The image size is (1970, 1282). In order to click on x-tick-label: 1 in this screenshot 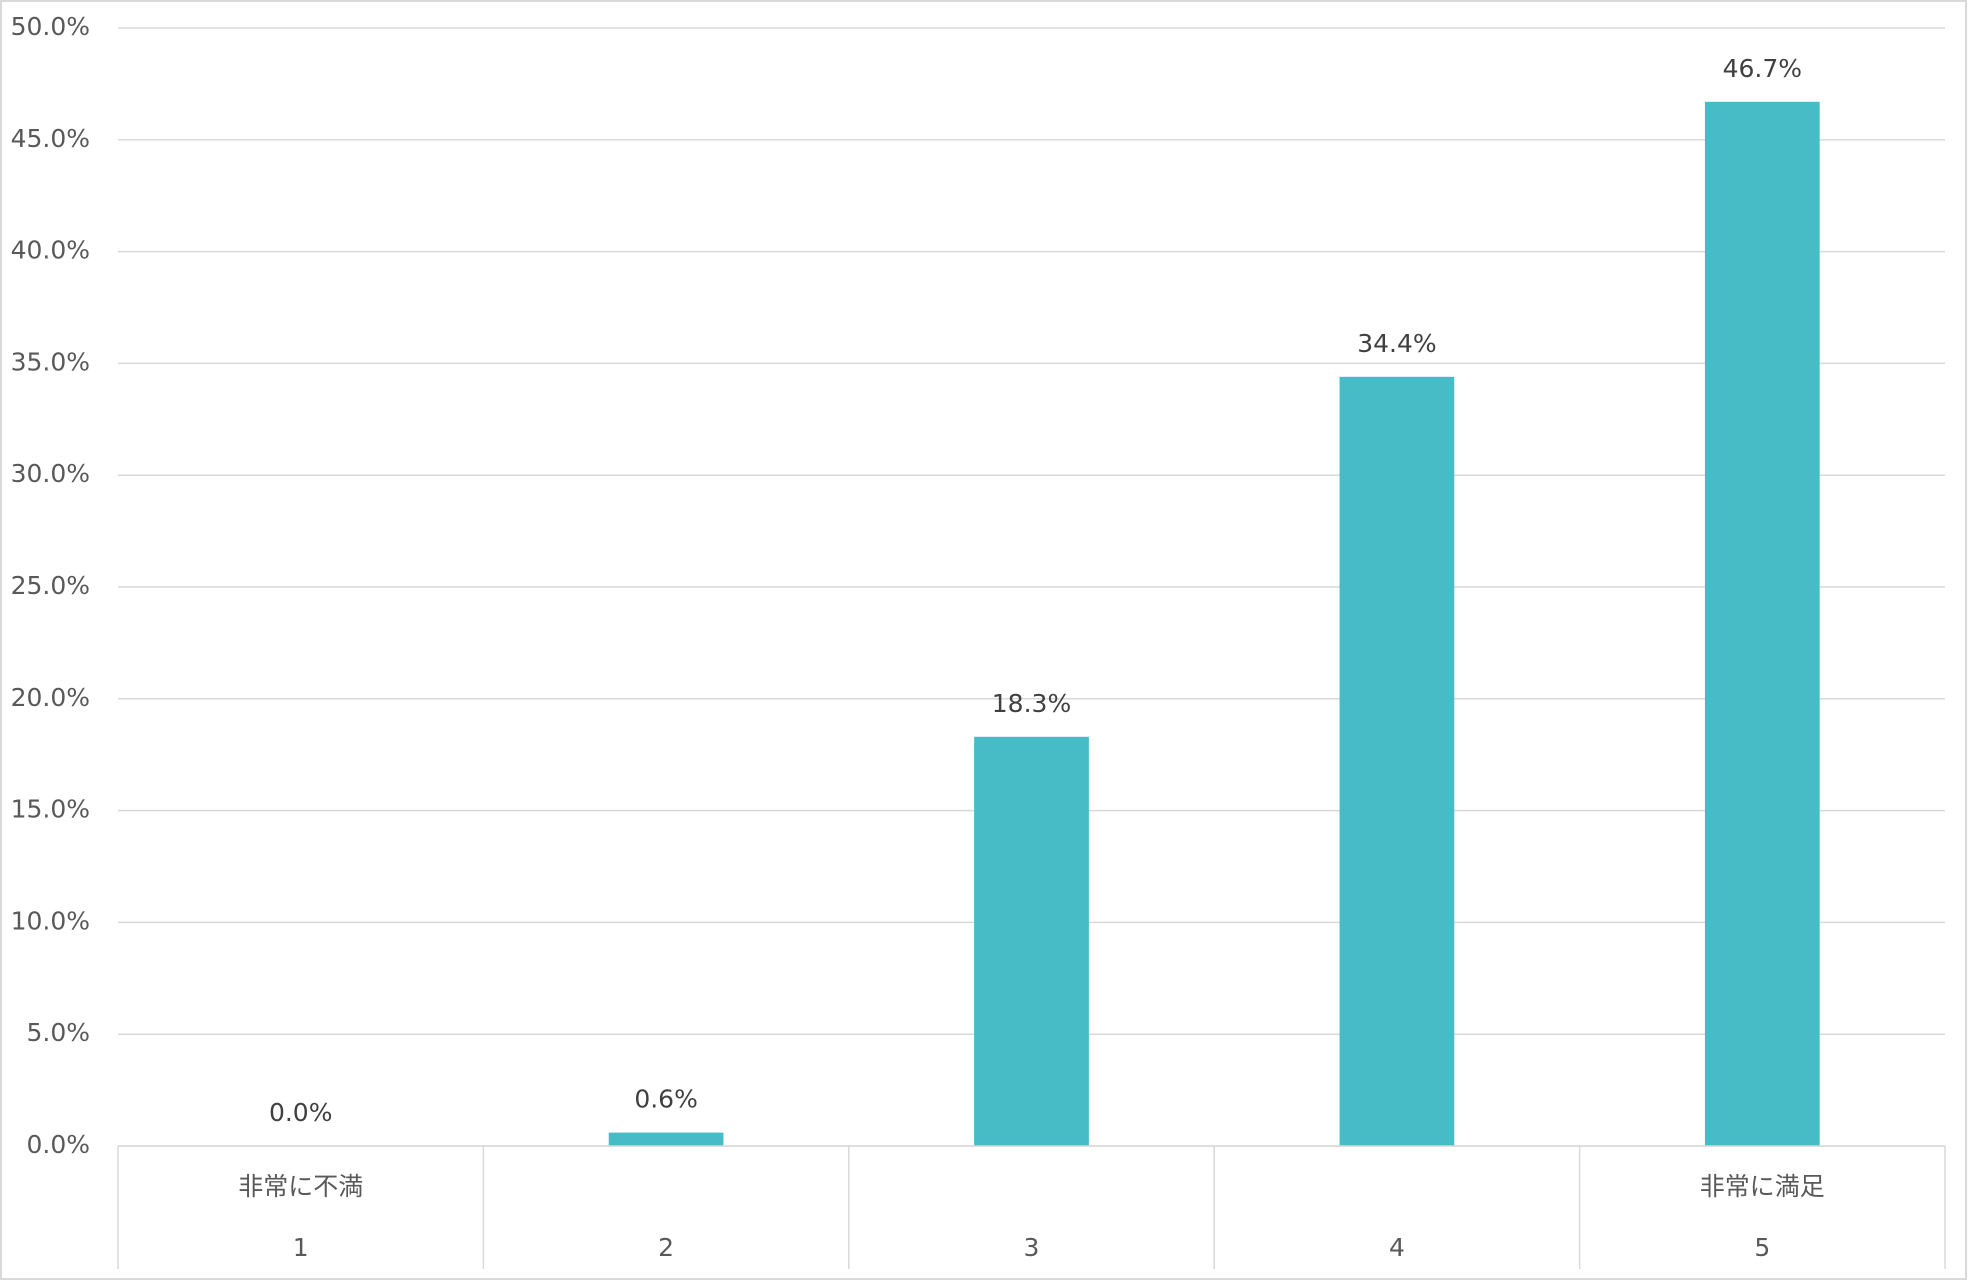, I will do `click(301, 1247)`.